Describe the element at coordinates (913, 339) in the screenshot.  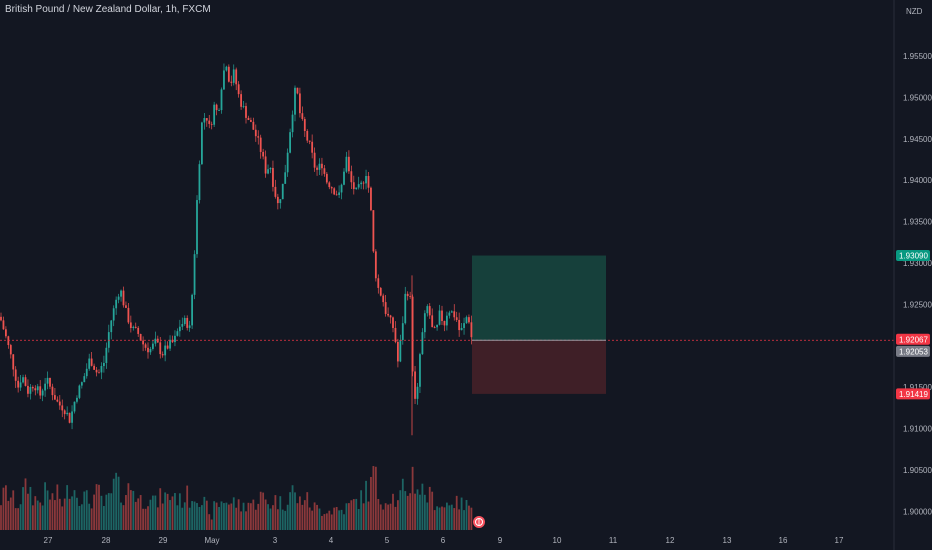
I see `entry-price-label: 1.92067` at that location.